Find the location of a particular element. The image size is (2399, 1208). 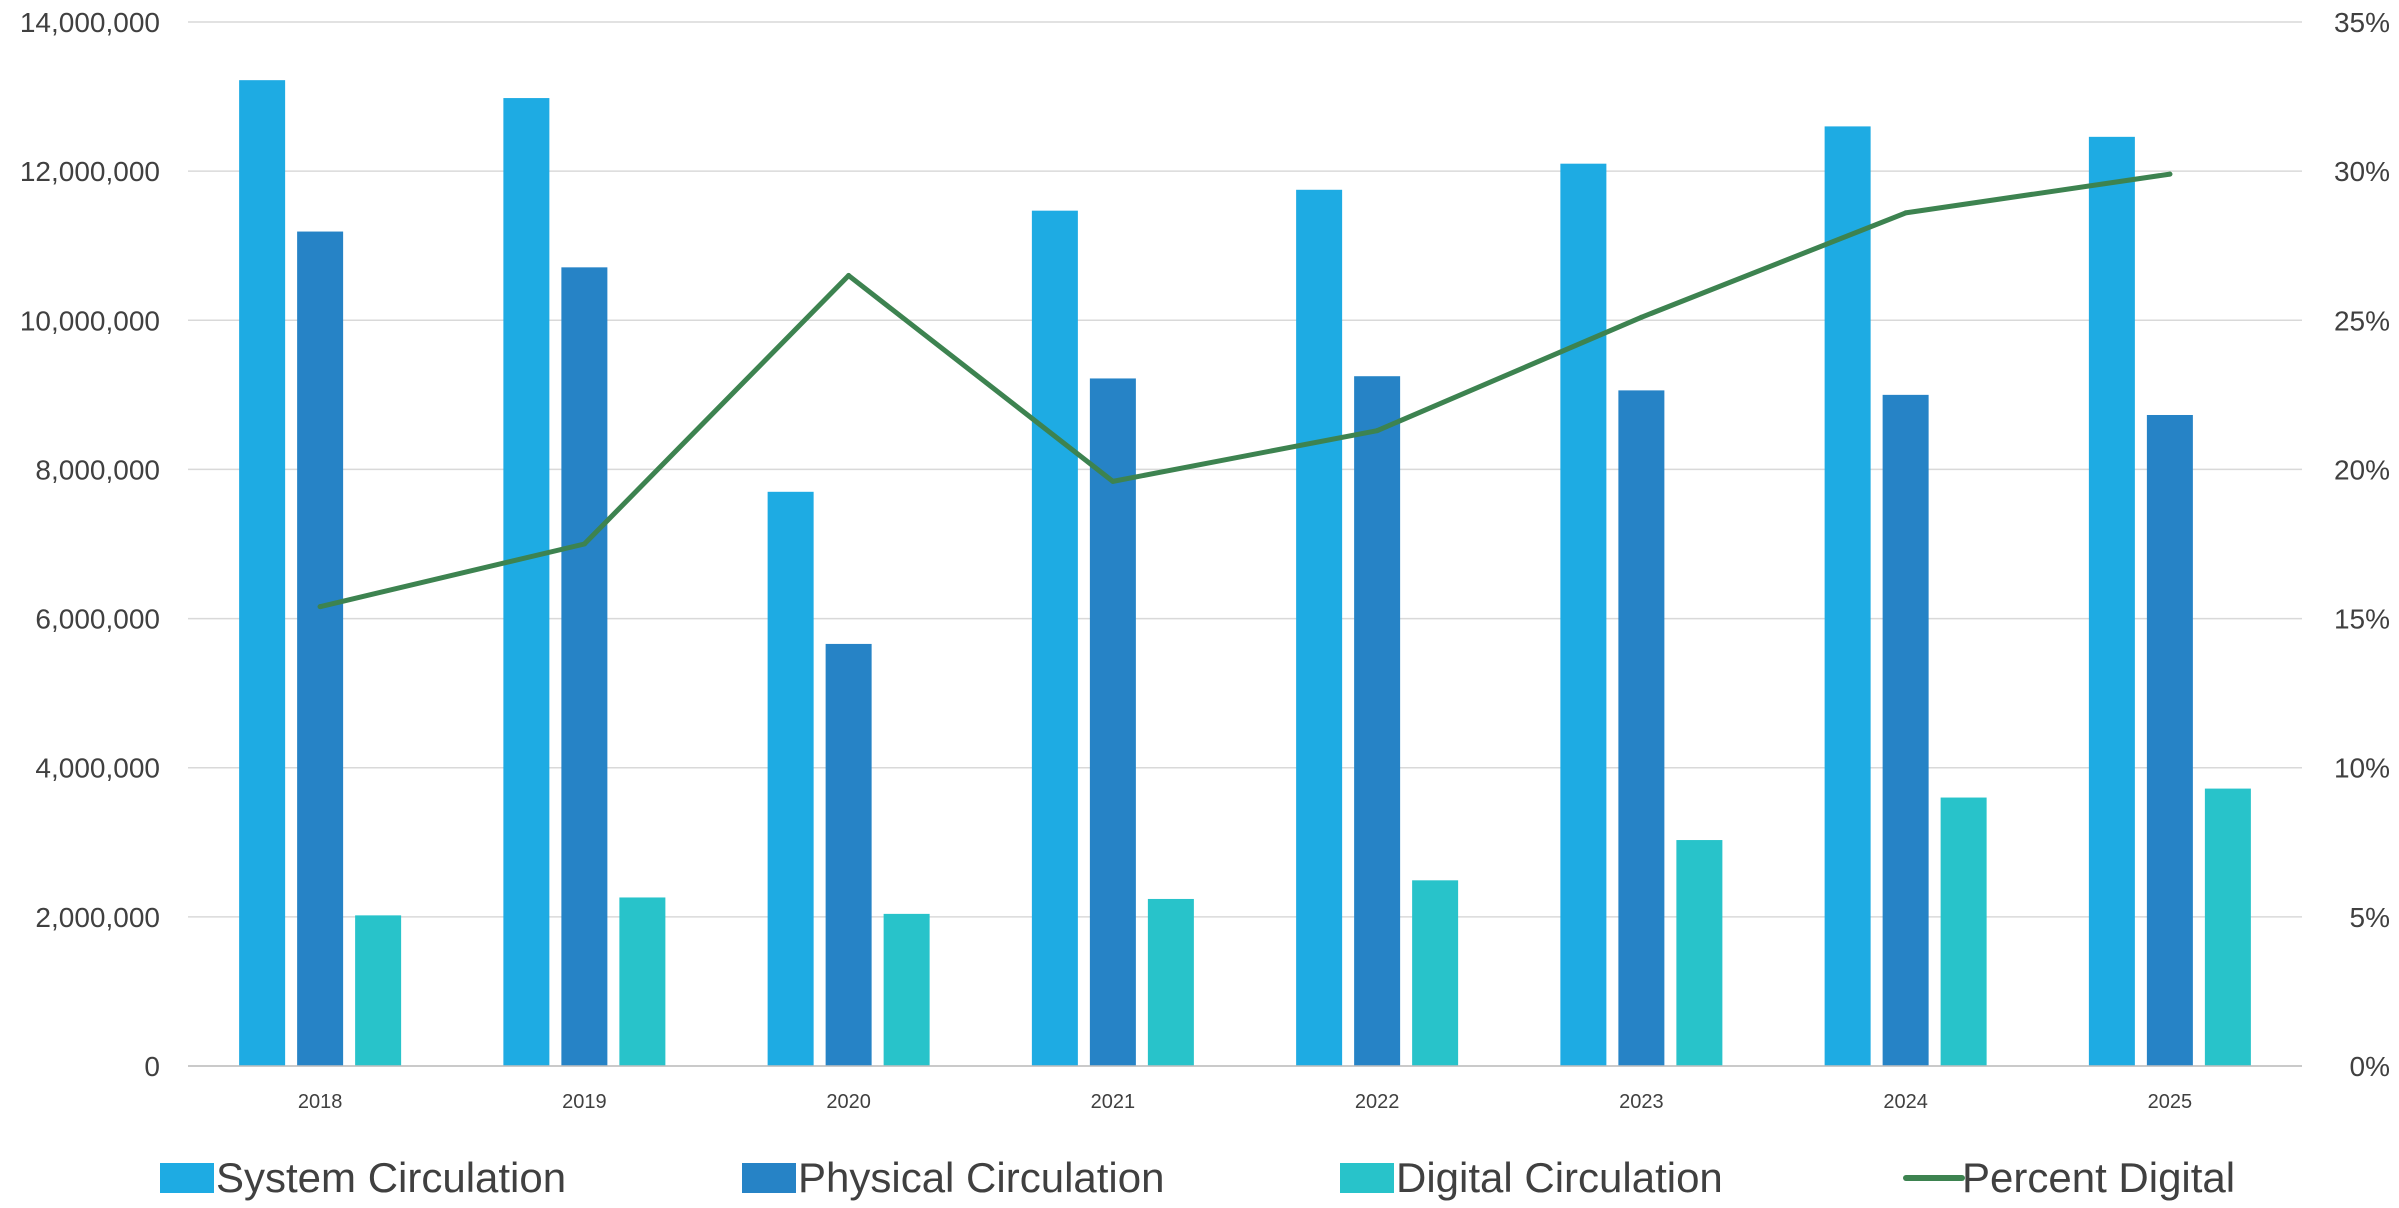

x-tick-label: 2023 is located at coordinates (1641, 1102).